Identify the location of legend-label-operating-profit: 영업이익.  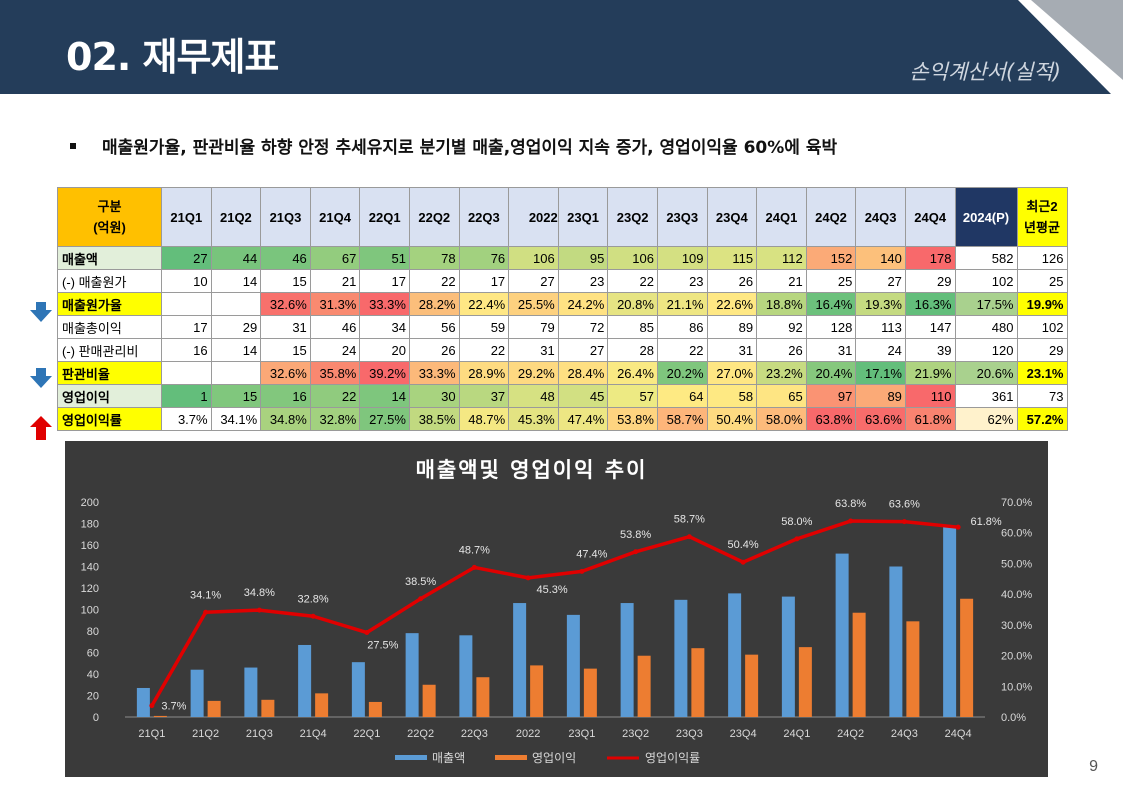
(554, 758).